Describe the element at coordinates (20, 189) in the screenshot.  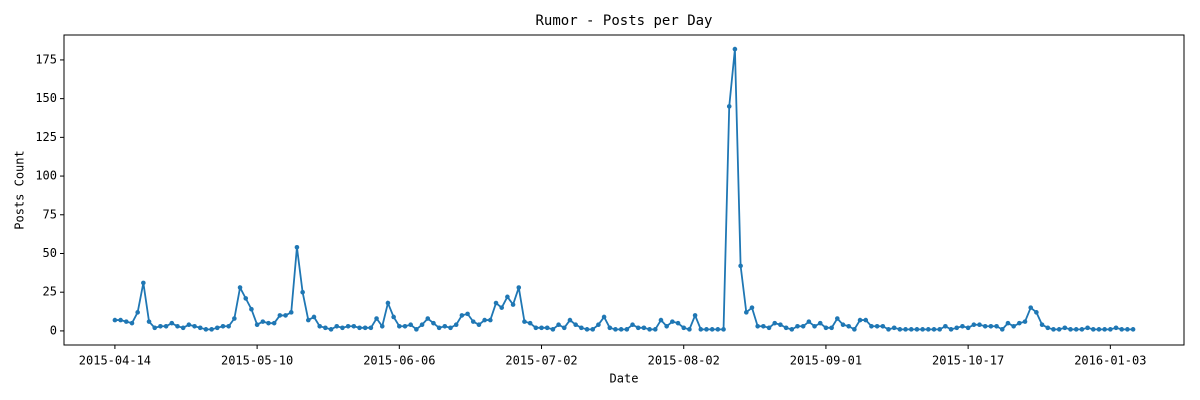
I see `y-axis-label: Posts Count` at that location.